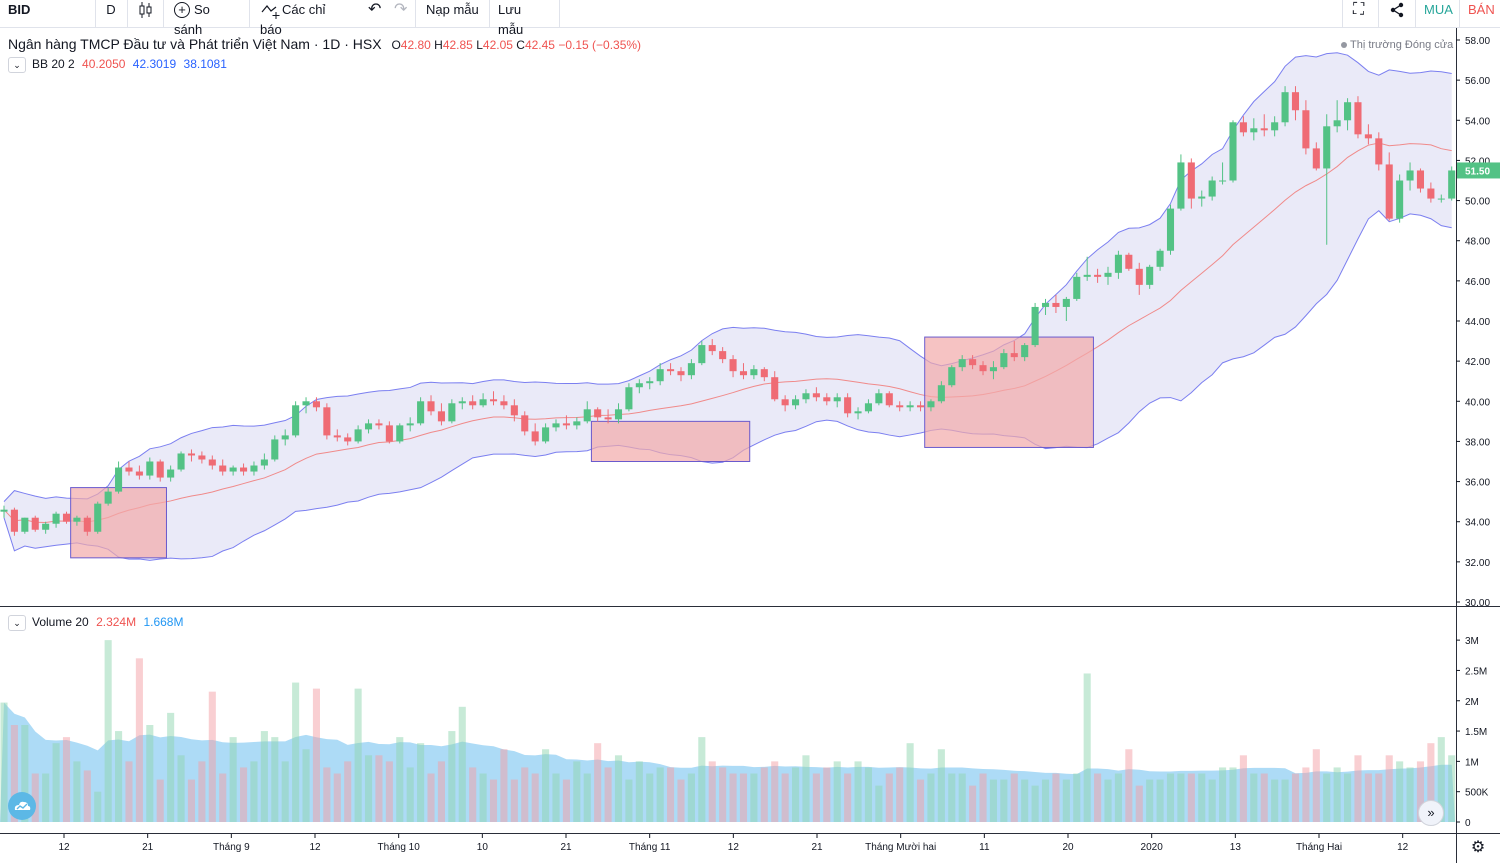 This screenshot has height=863, width=1500. I want to click on chart-settings-button: ⚙, so click(1478, 848).